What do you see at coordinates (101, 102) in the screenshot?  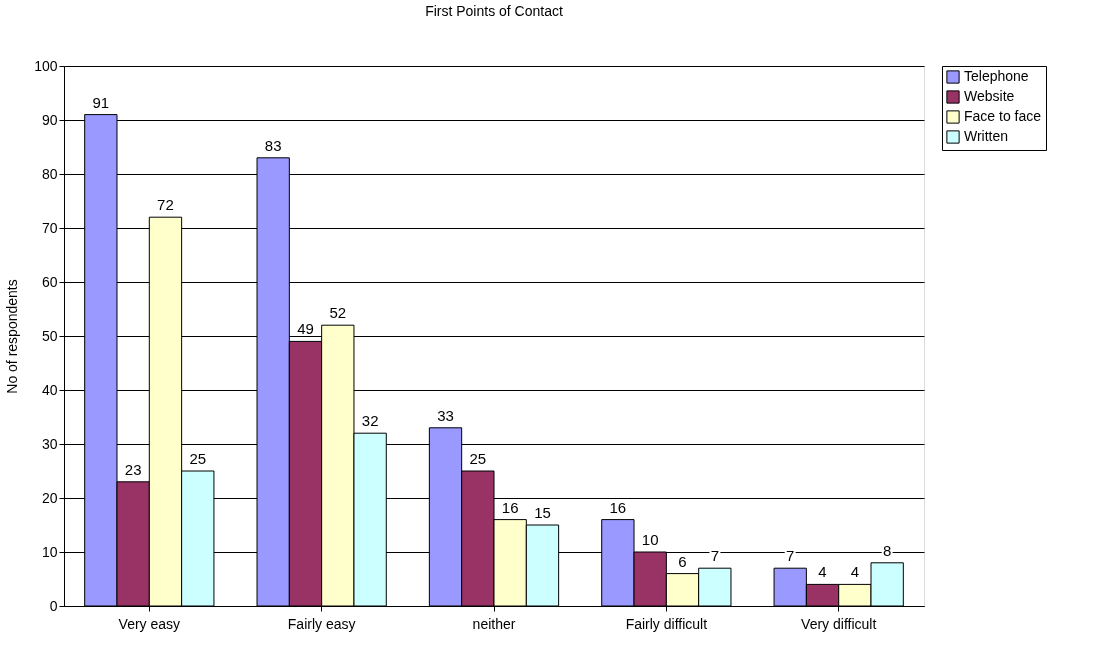 I see `data-label: 91` at bounding box center [101, 102].